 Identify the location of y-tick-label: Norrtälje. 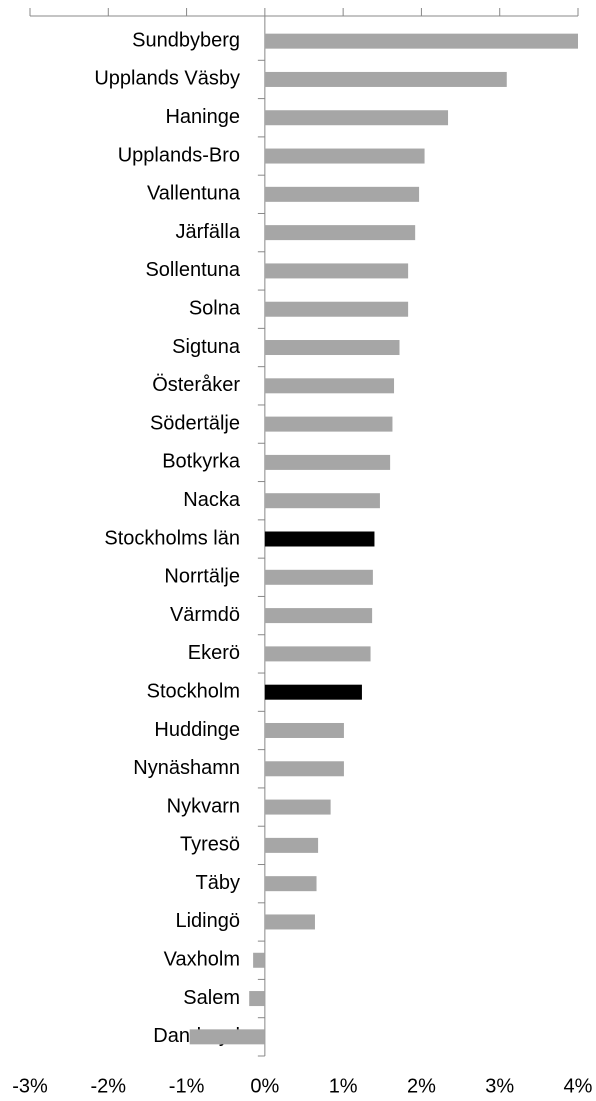
(202, 577).